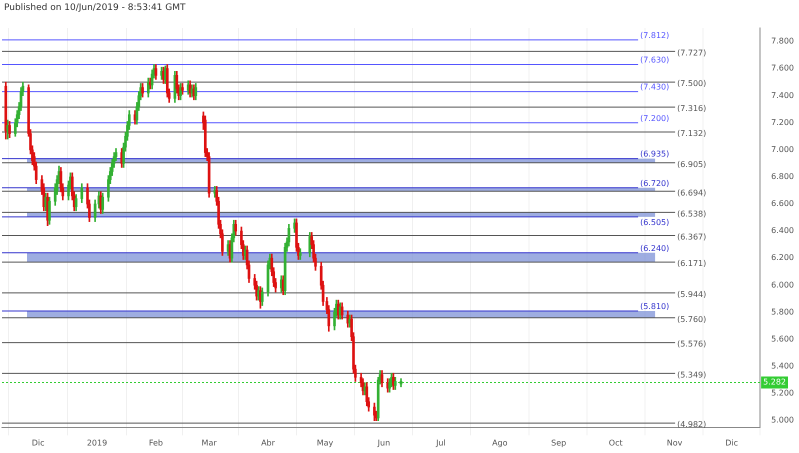  I want to click on x-tick-label: Feb, so click(155, 443).